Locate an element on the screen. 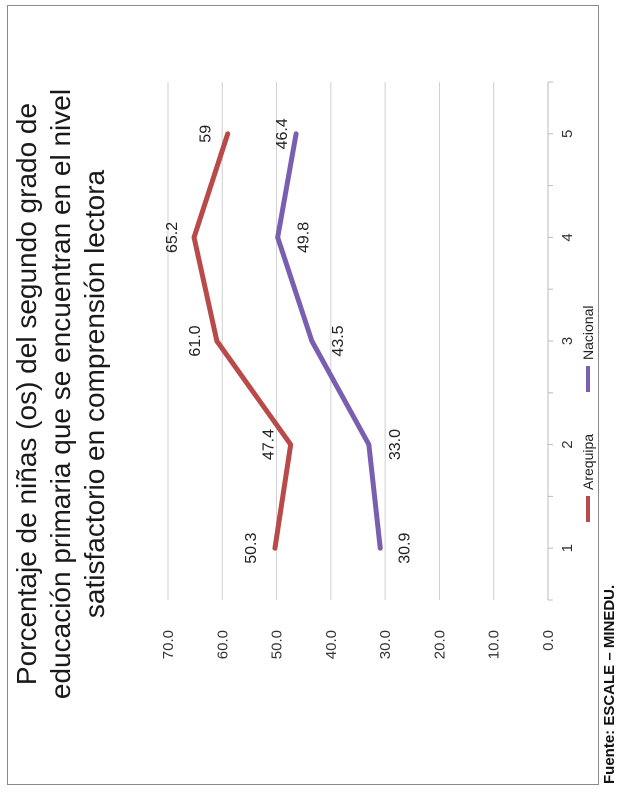 Image resolution: width=627 pixels, height=792 pixels. legend-label: Nacional is located at coordinates (588, 333).